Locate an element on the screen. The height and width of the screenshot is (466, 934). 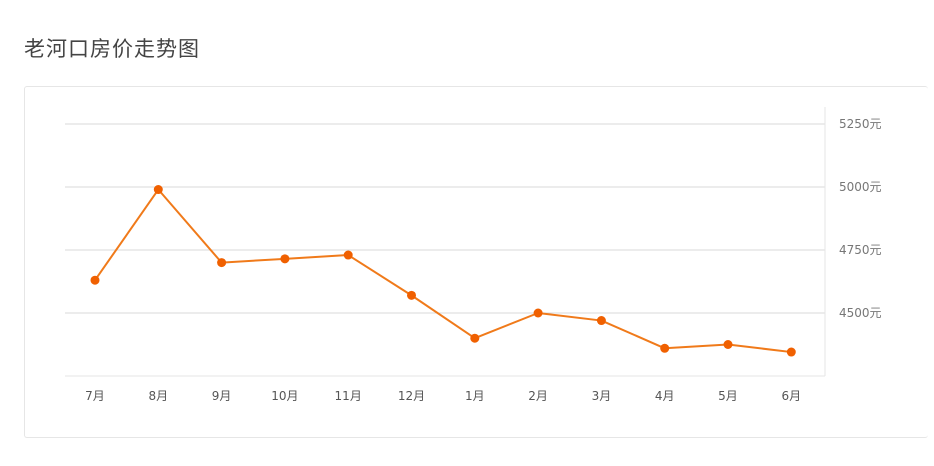
y-tick-label: 4500元 is located at coordinates (860, 313).